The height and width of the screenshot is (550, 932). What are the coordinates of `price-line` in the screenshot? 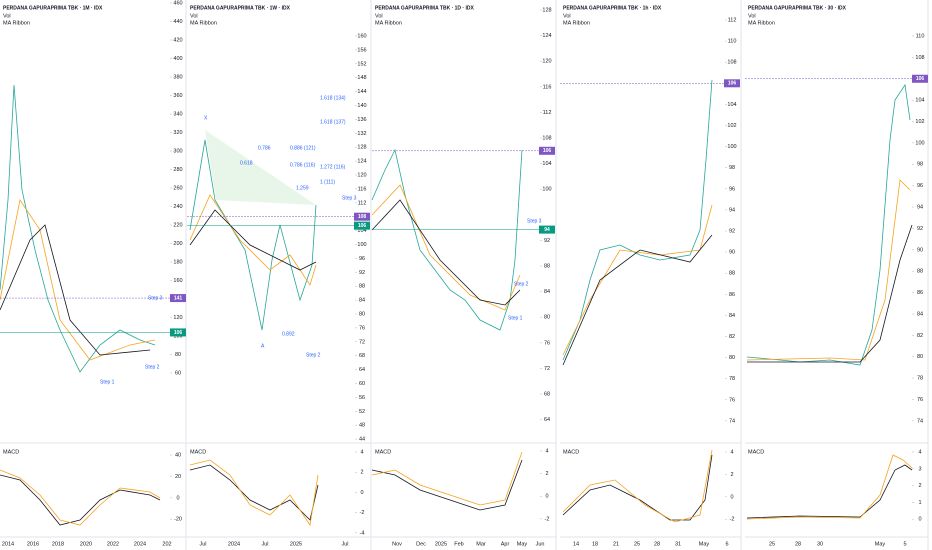 It's located at (828, 224).